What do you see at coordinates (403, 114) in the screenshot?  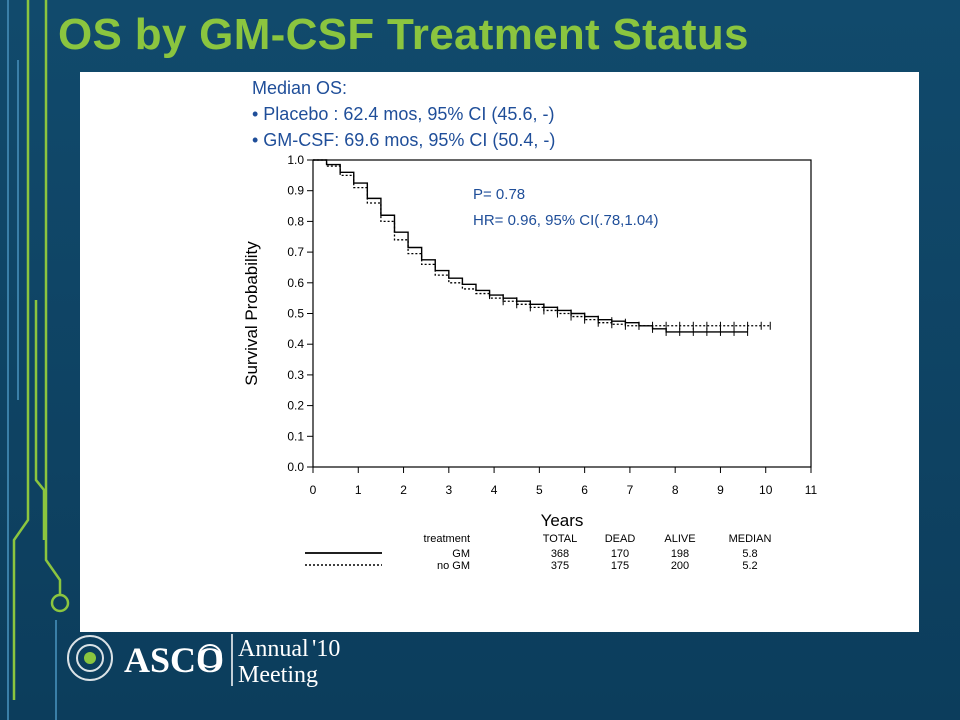 I see `median-os-placebo: • Placebo : 62.4 mos, 95% CI (45.6, -)` at bounding box center [403, 114].